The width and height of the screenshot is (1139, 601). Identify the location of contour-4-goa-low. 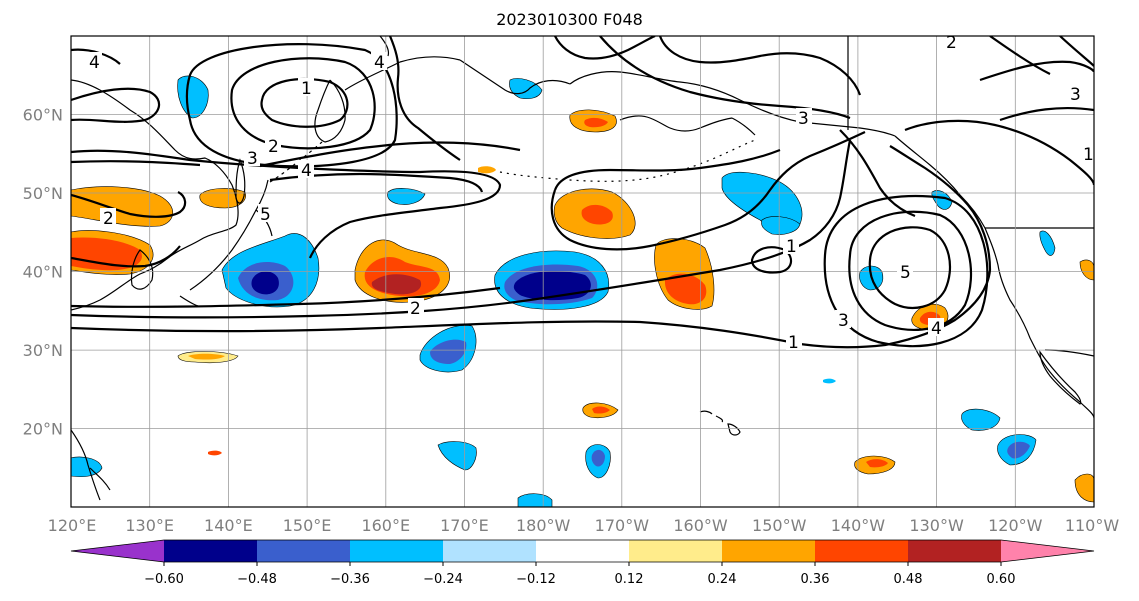
(910, 270).